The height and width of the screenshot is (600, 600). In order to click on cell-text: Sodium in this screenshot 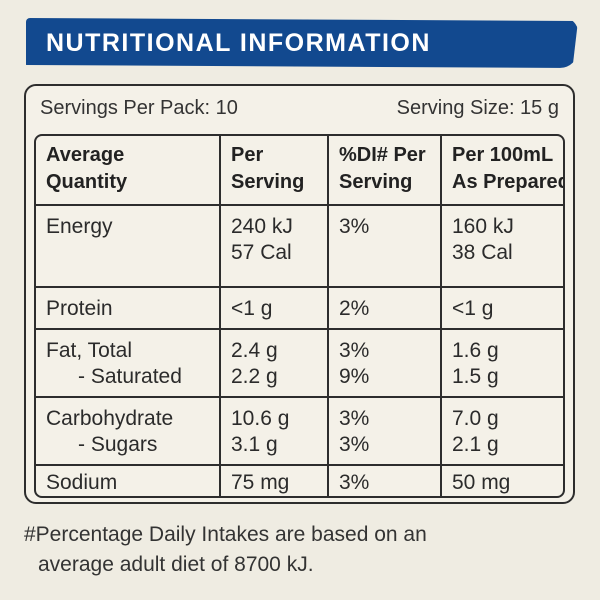, I will do `click(82, 482)`.